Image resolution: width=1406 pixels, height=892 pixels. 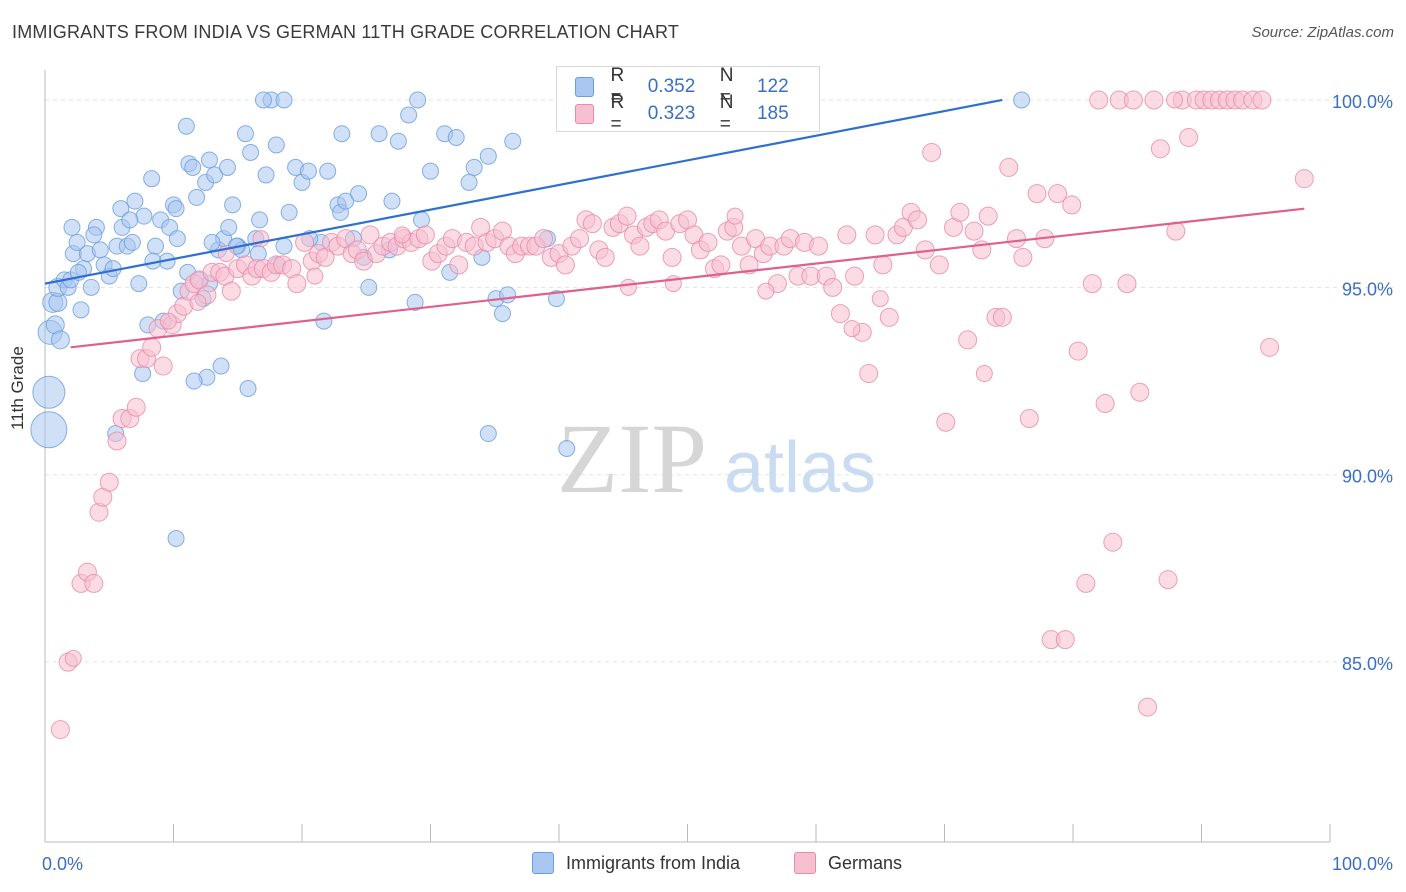 I want to click on series-swatch-india, so click(x=543, y=863).